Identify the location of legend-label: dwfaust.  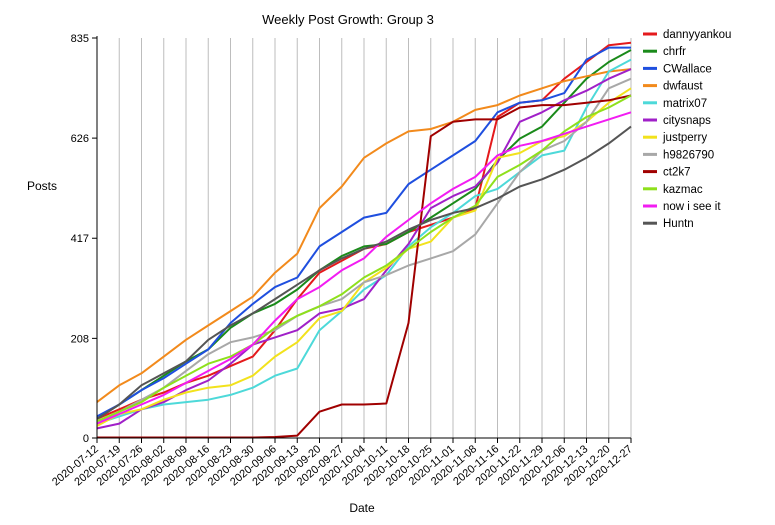
(683, 87).